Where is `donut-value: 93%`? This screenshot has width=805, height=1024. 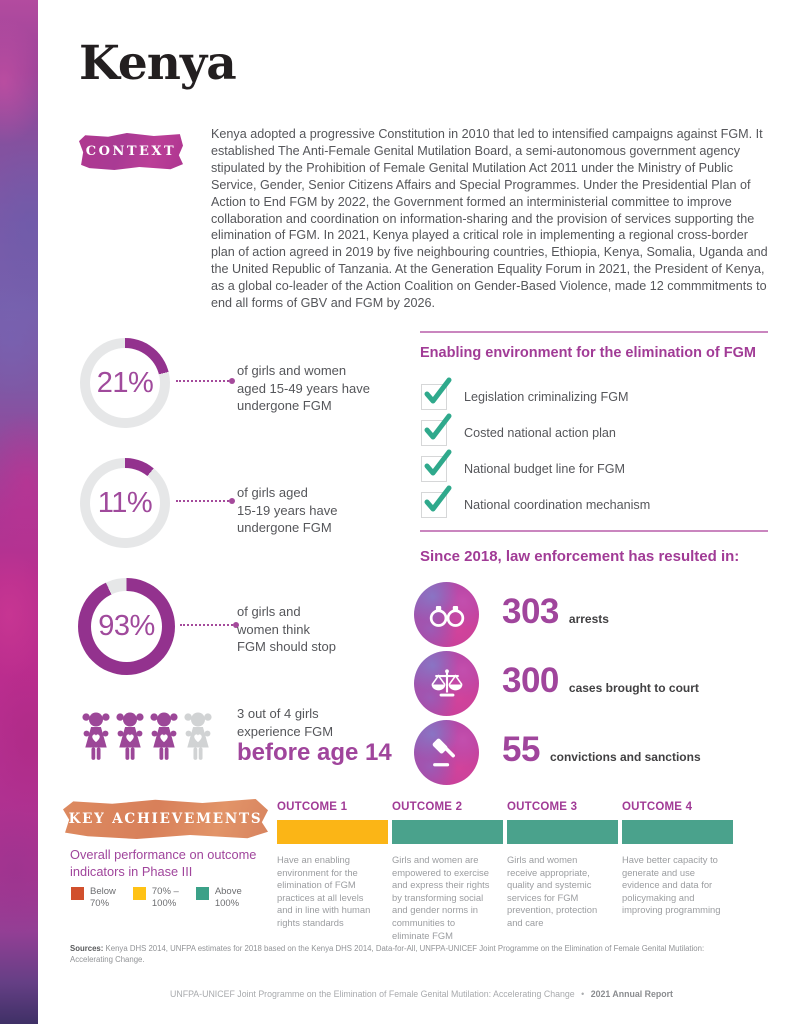
donut-value: 93% is located at coordinates (126, 626).